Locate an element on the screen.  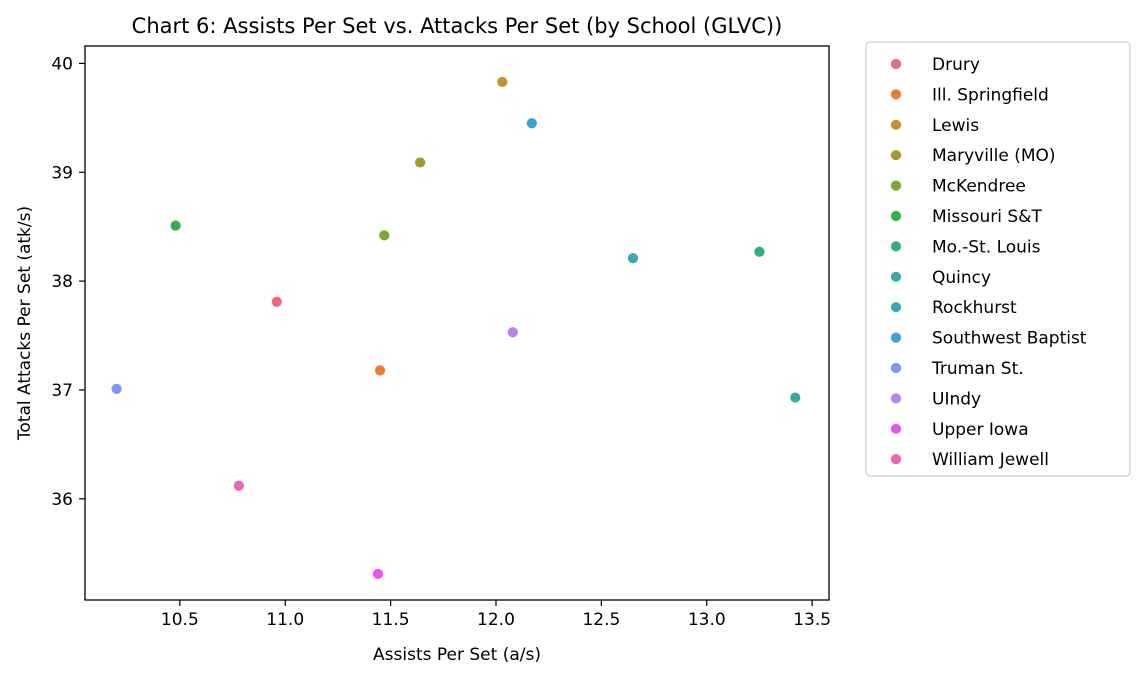
legend-label: Truman St. is located at coordinates (977, 369).